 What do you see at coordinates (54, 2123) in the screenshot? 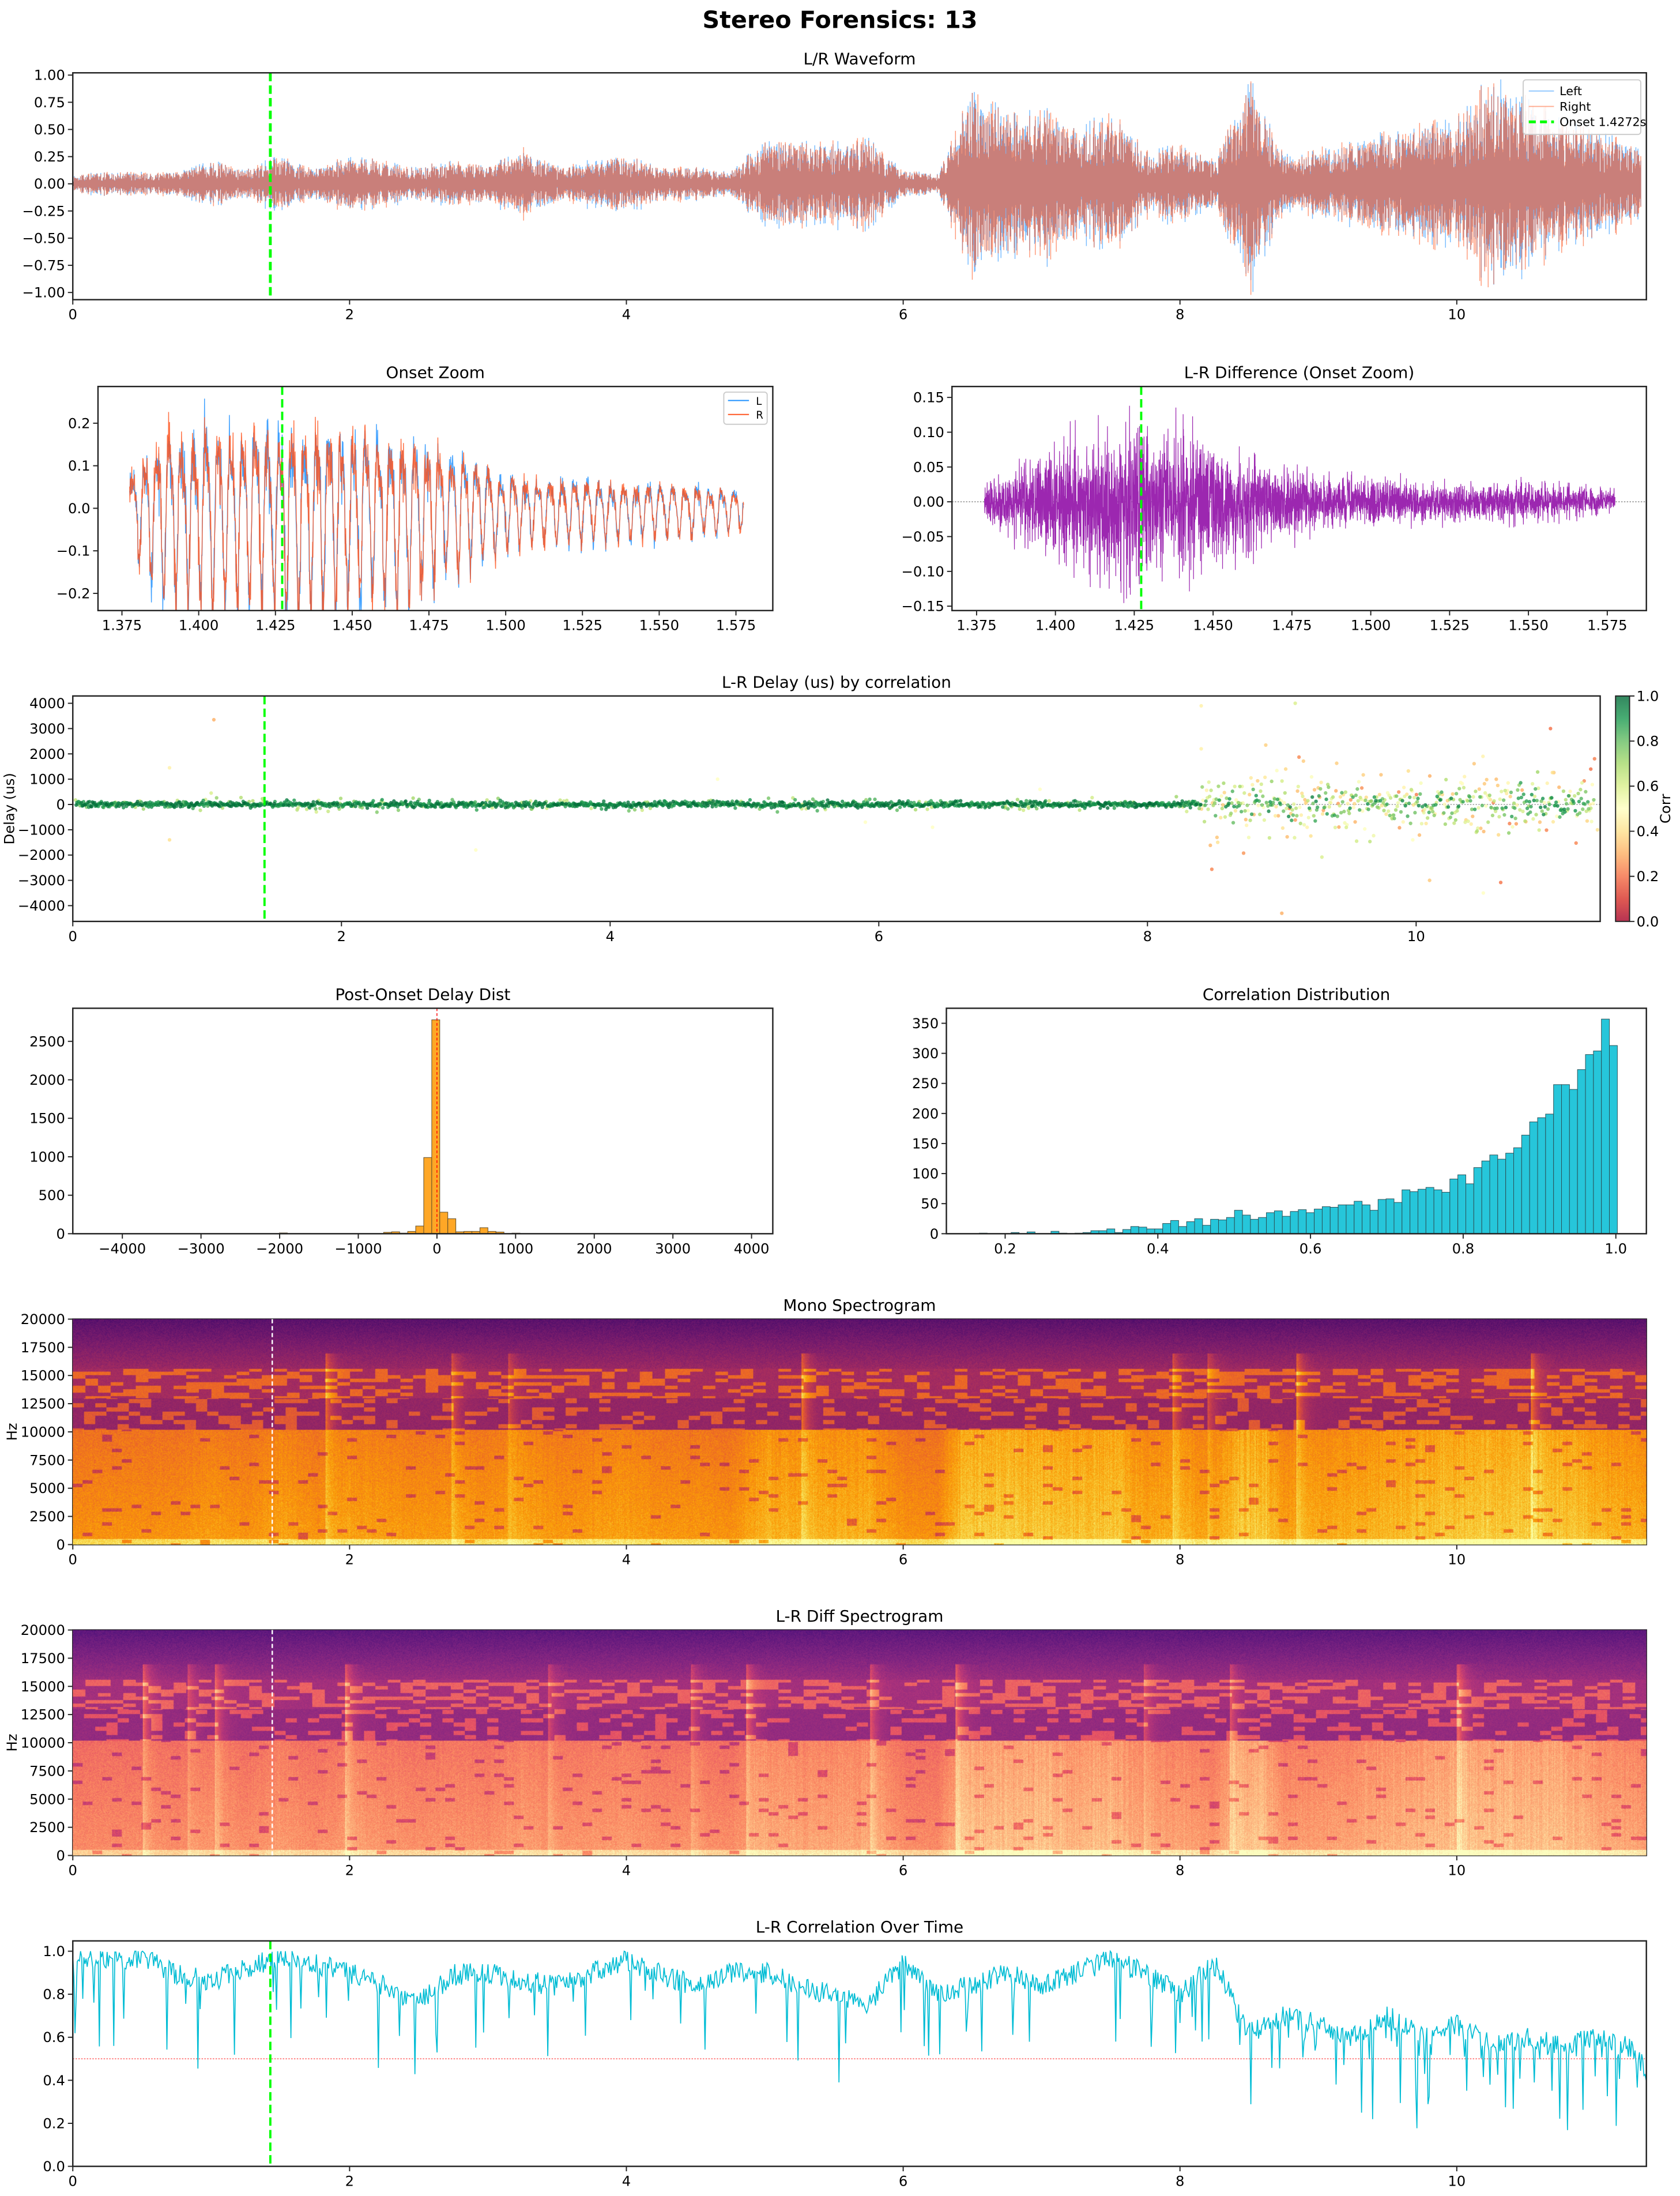
I see `y-tick-label: 0.2` at bounding box center [54, 2123].